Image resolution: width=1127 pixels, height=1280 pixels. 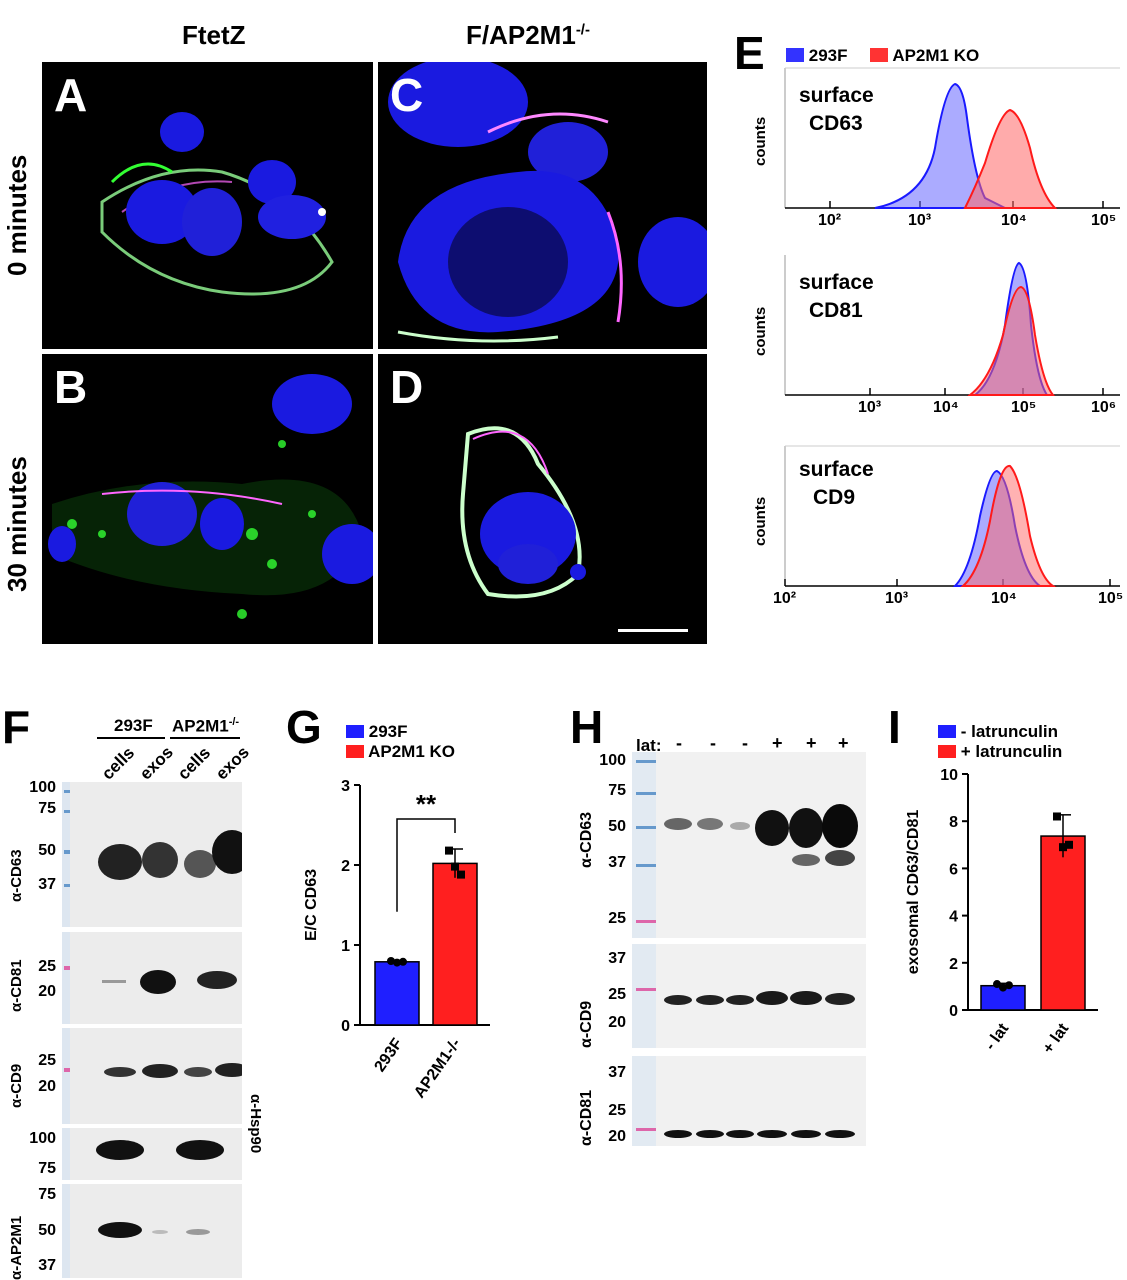 I want to click on hist-cd81-title1: surface, so click(x=836, y=282).